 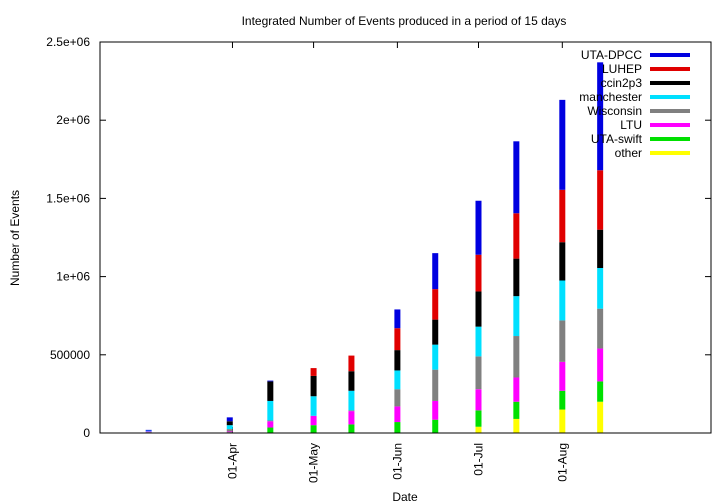 What do you see at coordinates (622, 69) in the screenshot?
I see `legend-label: LUHEP` at bounding box center [622, 69].